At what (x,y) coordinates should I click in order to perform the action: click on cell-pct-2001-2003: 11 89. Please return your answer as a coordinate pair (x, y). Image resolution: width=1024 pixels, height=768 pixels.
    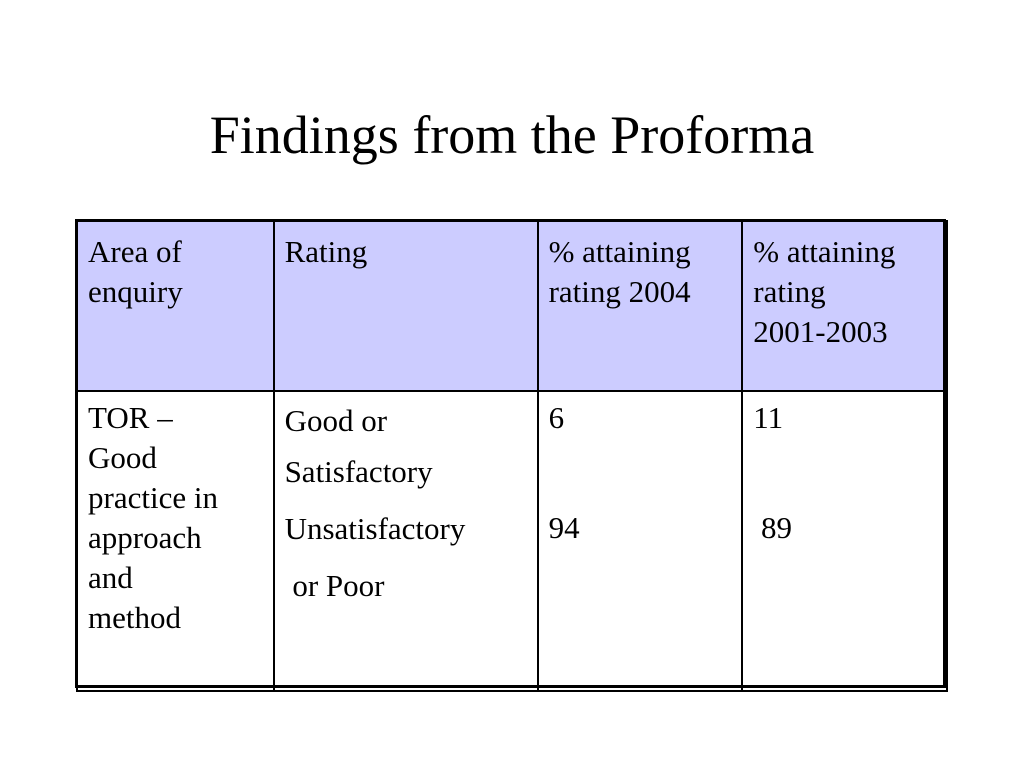
    Looking at the image, I should click on (844, 541).